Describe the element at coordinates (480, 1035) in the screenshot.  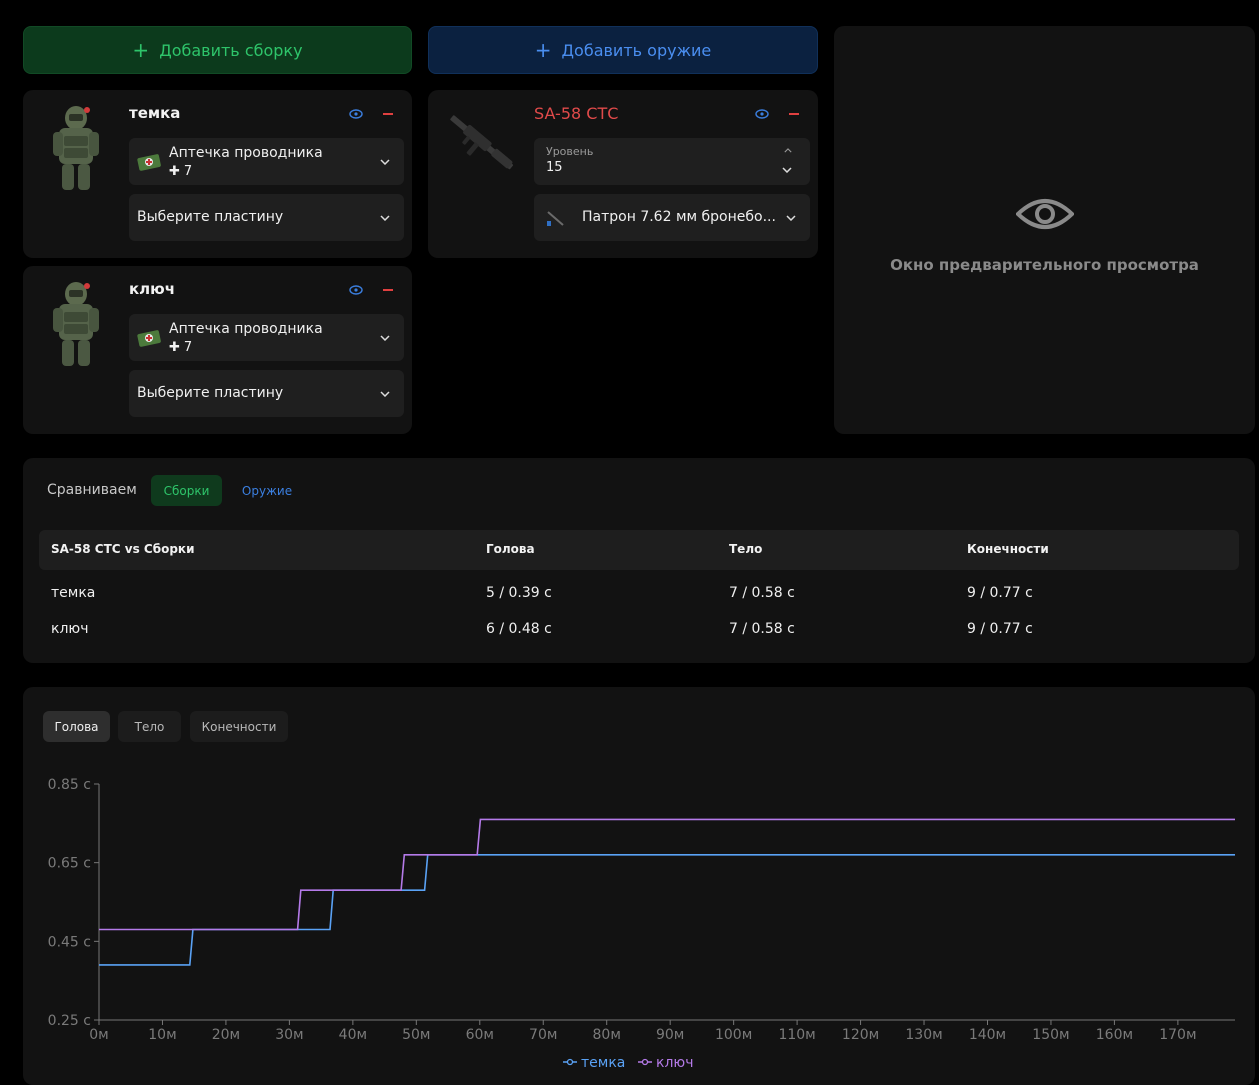
I see `x-tick-label: 60м` at that location.